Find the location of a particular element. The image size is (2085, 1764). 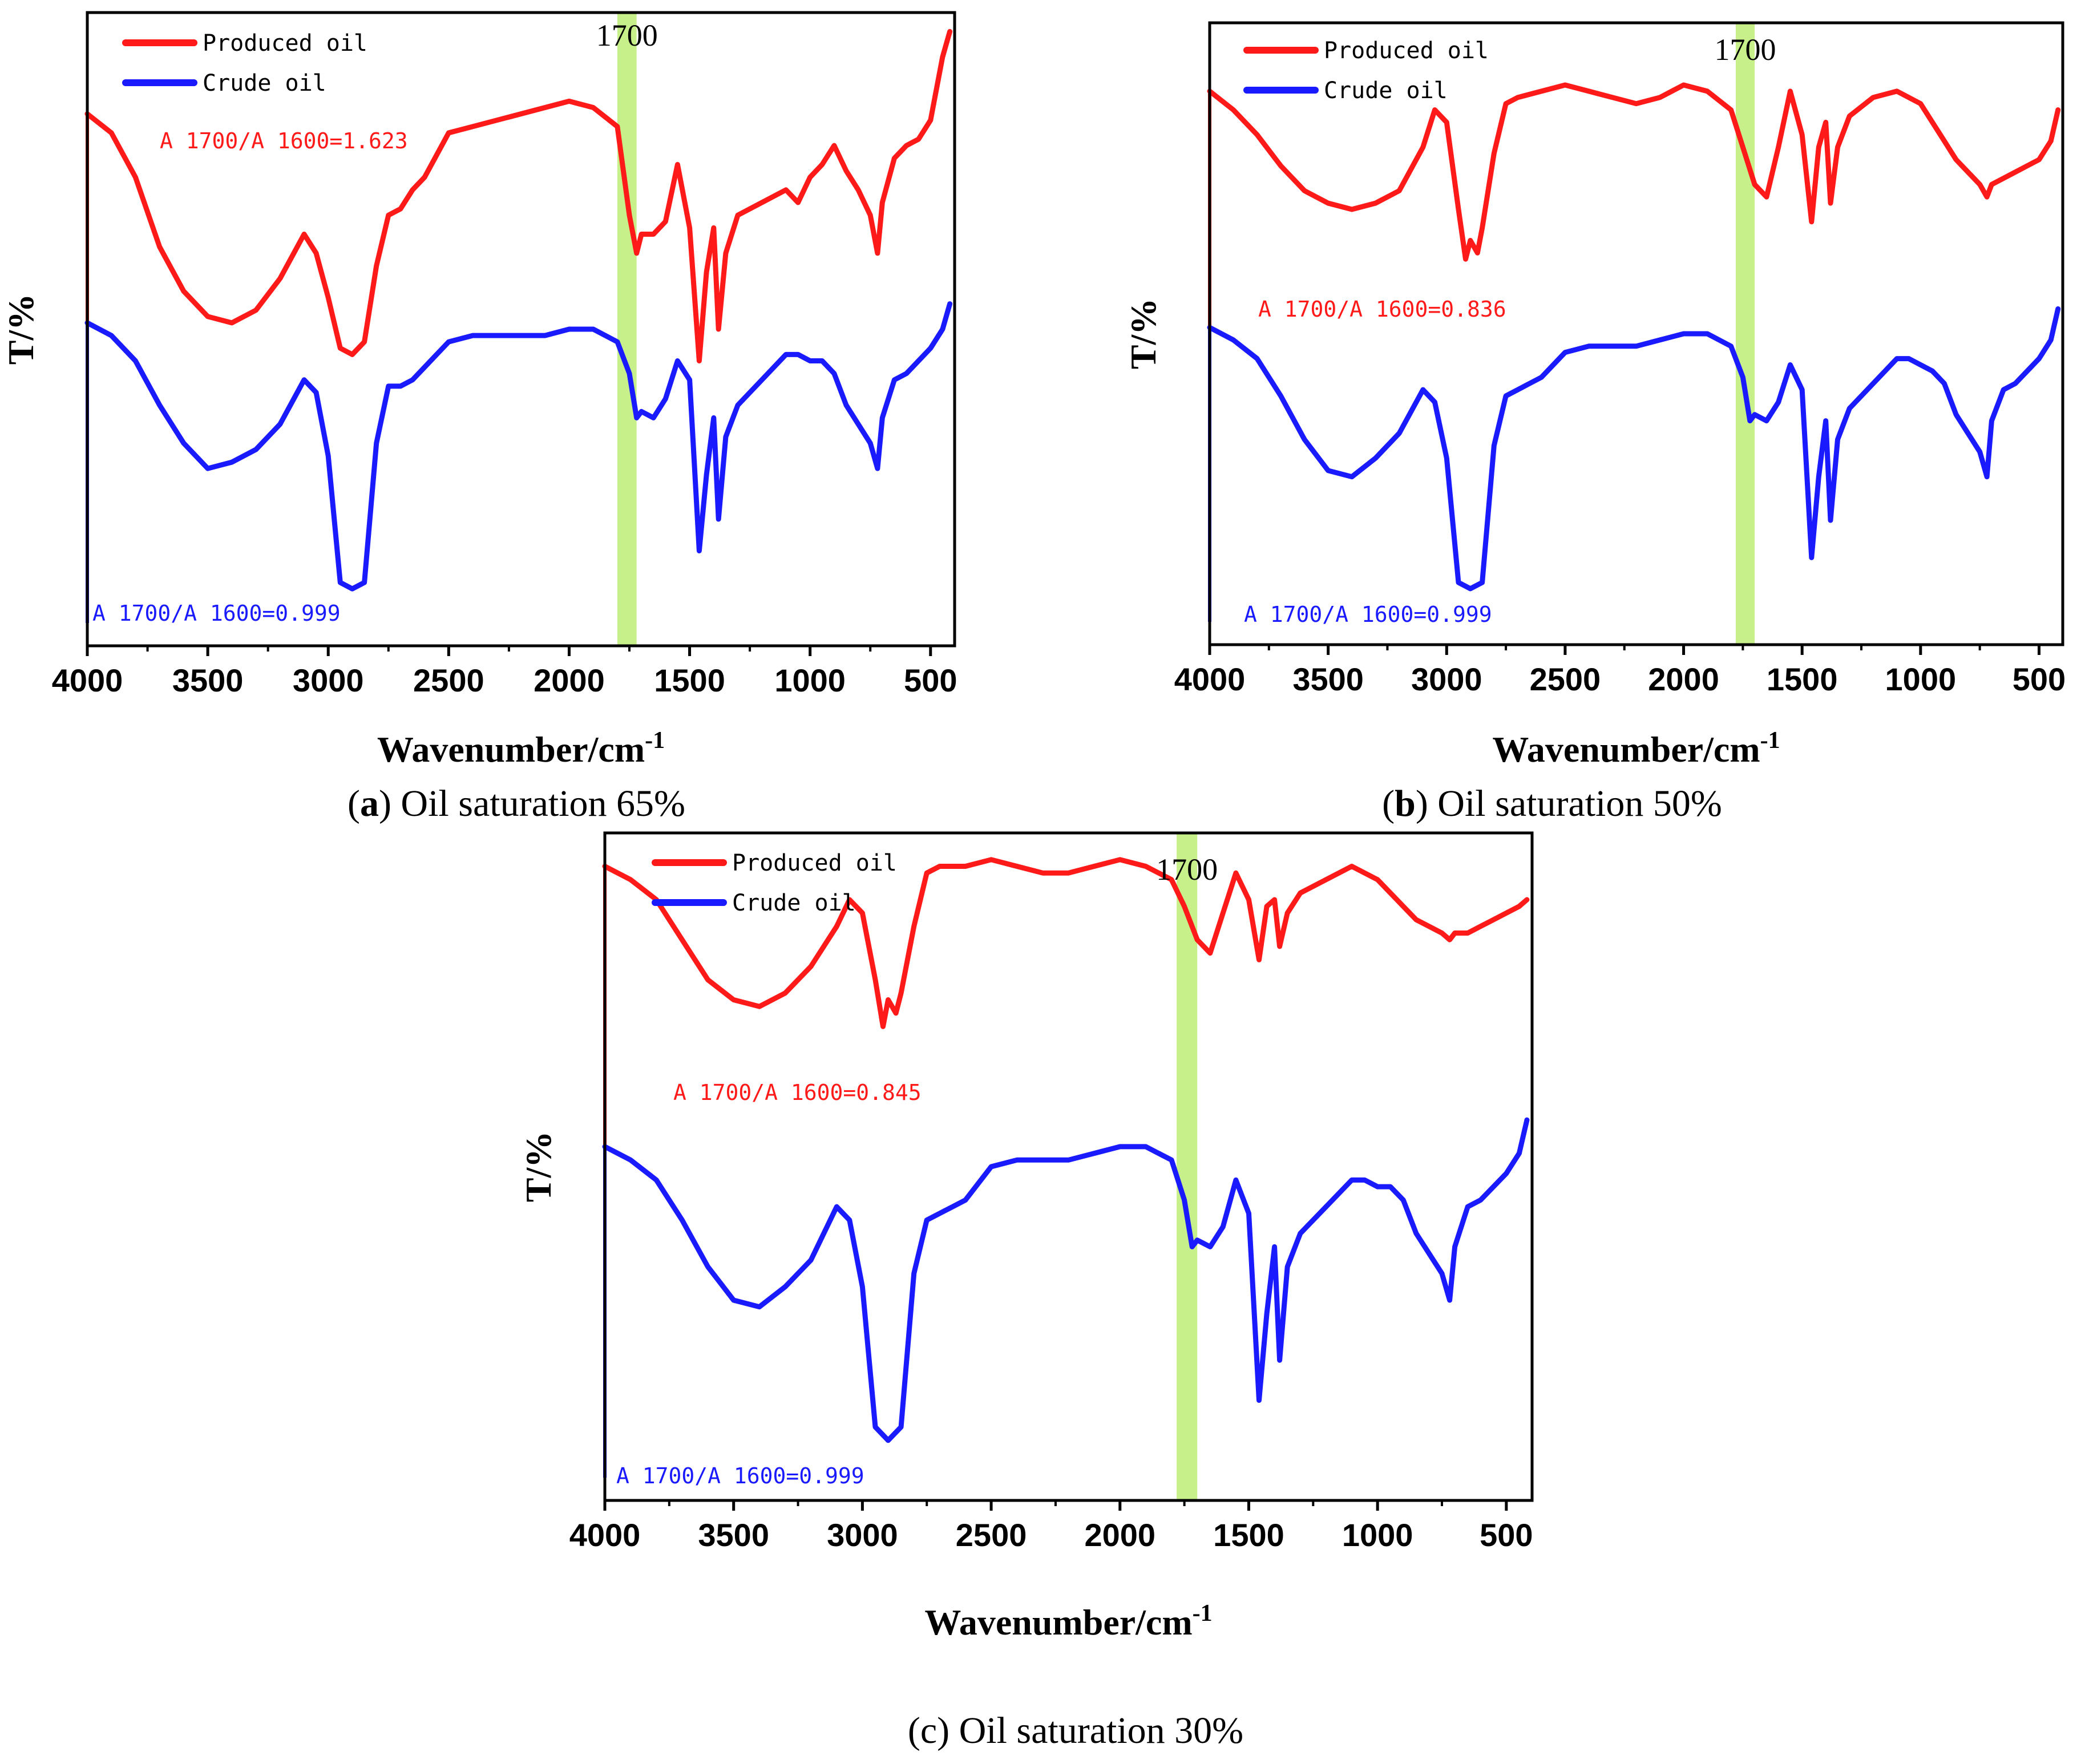

ratio-annotation-produced-oil: A 1700/A 1600=0.836 is located at coordinates (1382, 309).